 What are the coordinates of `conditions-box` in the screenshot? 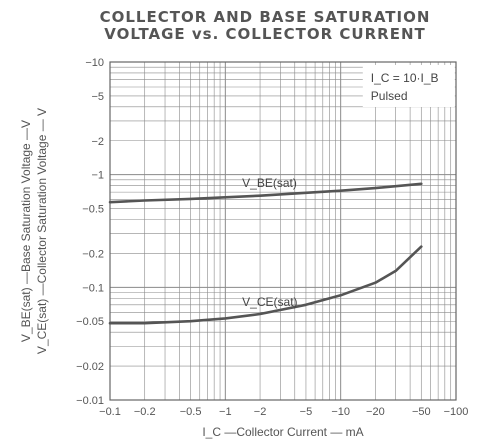 It's located at (408, 86).